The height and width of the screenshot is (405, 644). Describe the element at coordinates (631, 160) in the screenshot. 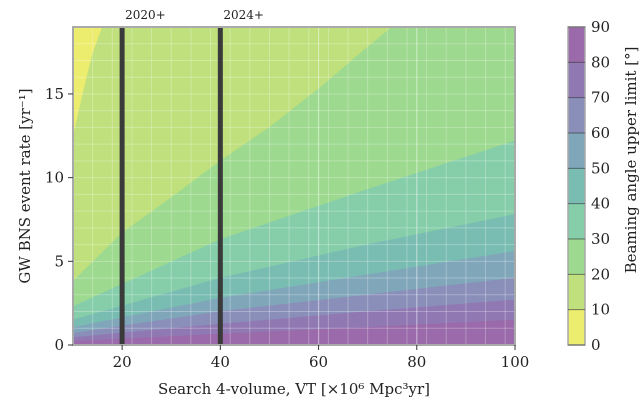

I see `colorbar-label: Beaming angle upper limit [°]` at that location.